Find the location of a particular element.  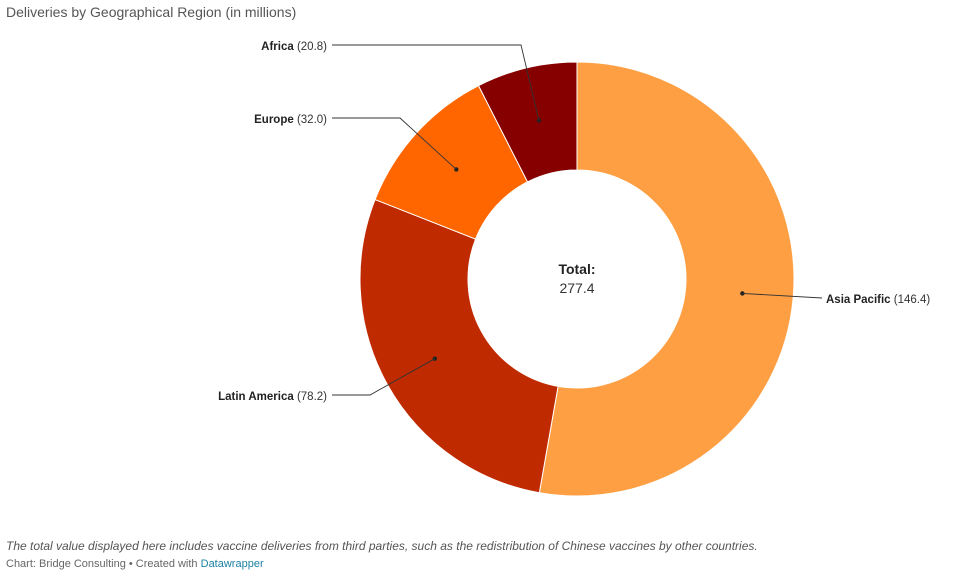

leader-dot-africa is located at coordinates (539, 120).